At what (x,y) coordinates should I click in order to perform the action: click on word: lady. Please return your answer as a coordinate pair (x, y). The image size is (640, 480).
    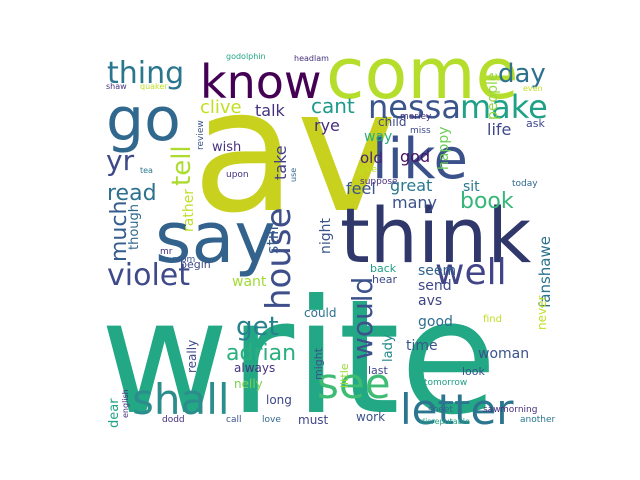
    Looking at the image, I should click on (388, 348).